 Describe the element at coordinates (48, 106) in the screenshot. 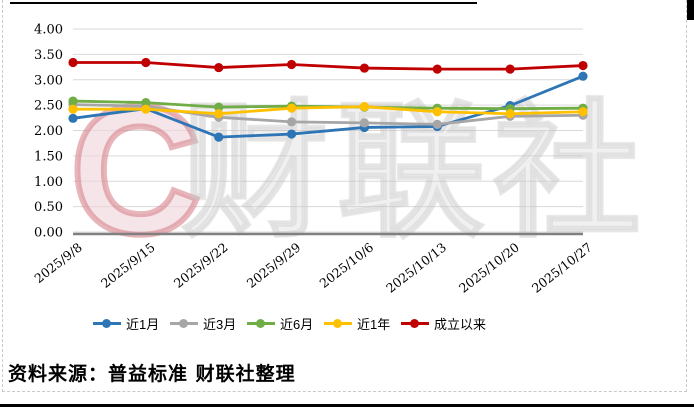

I see `y-tick-label: 2.50` at that location.